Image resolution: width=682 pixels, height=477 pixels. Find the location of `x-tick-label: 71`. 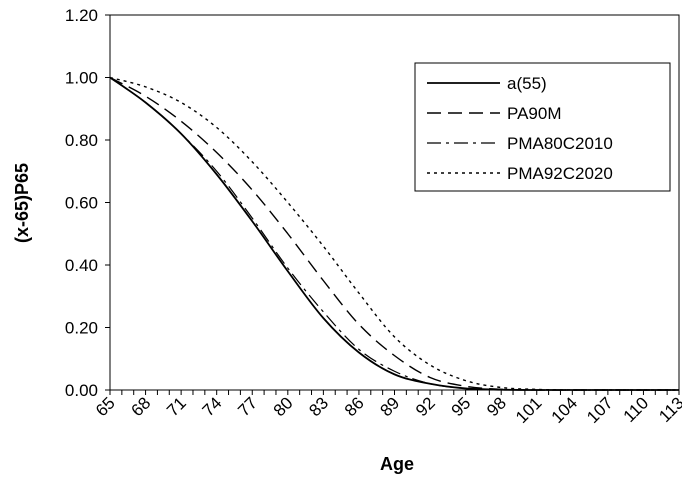

x-tick-label: 71 is located at coordinates (176, 406).